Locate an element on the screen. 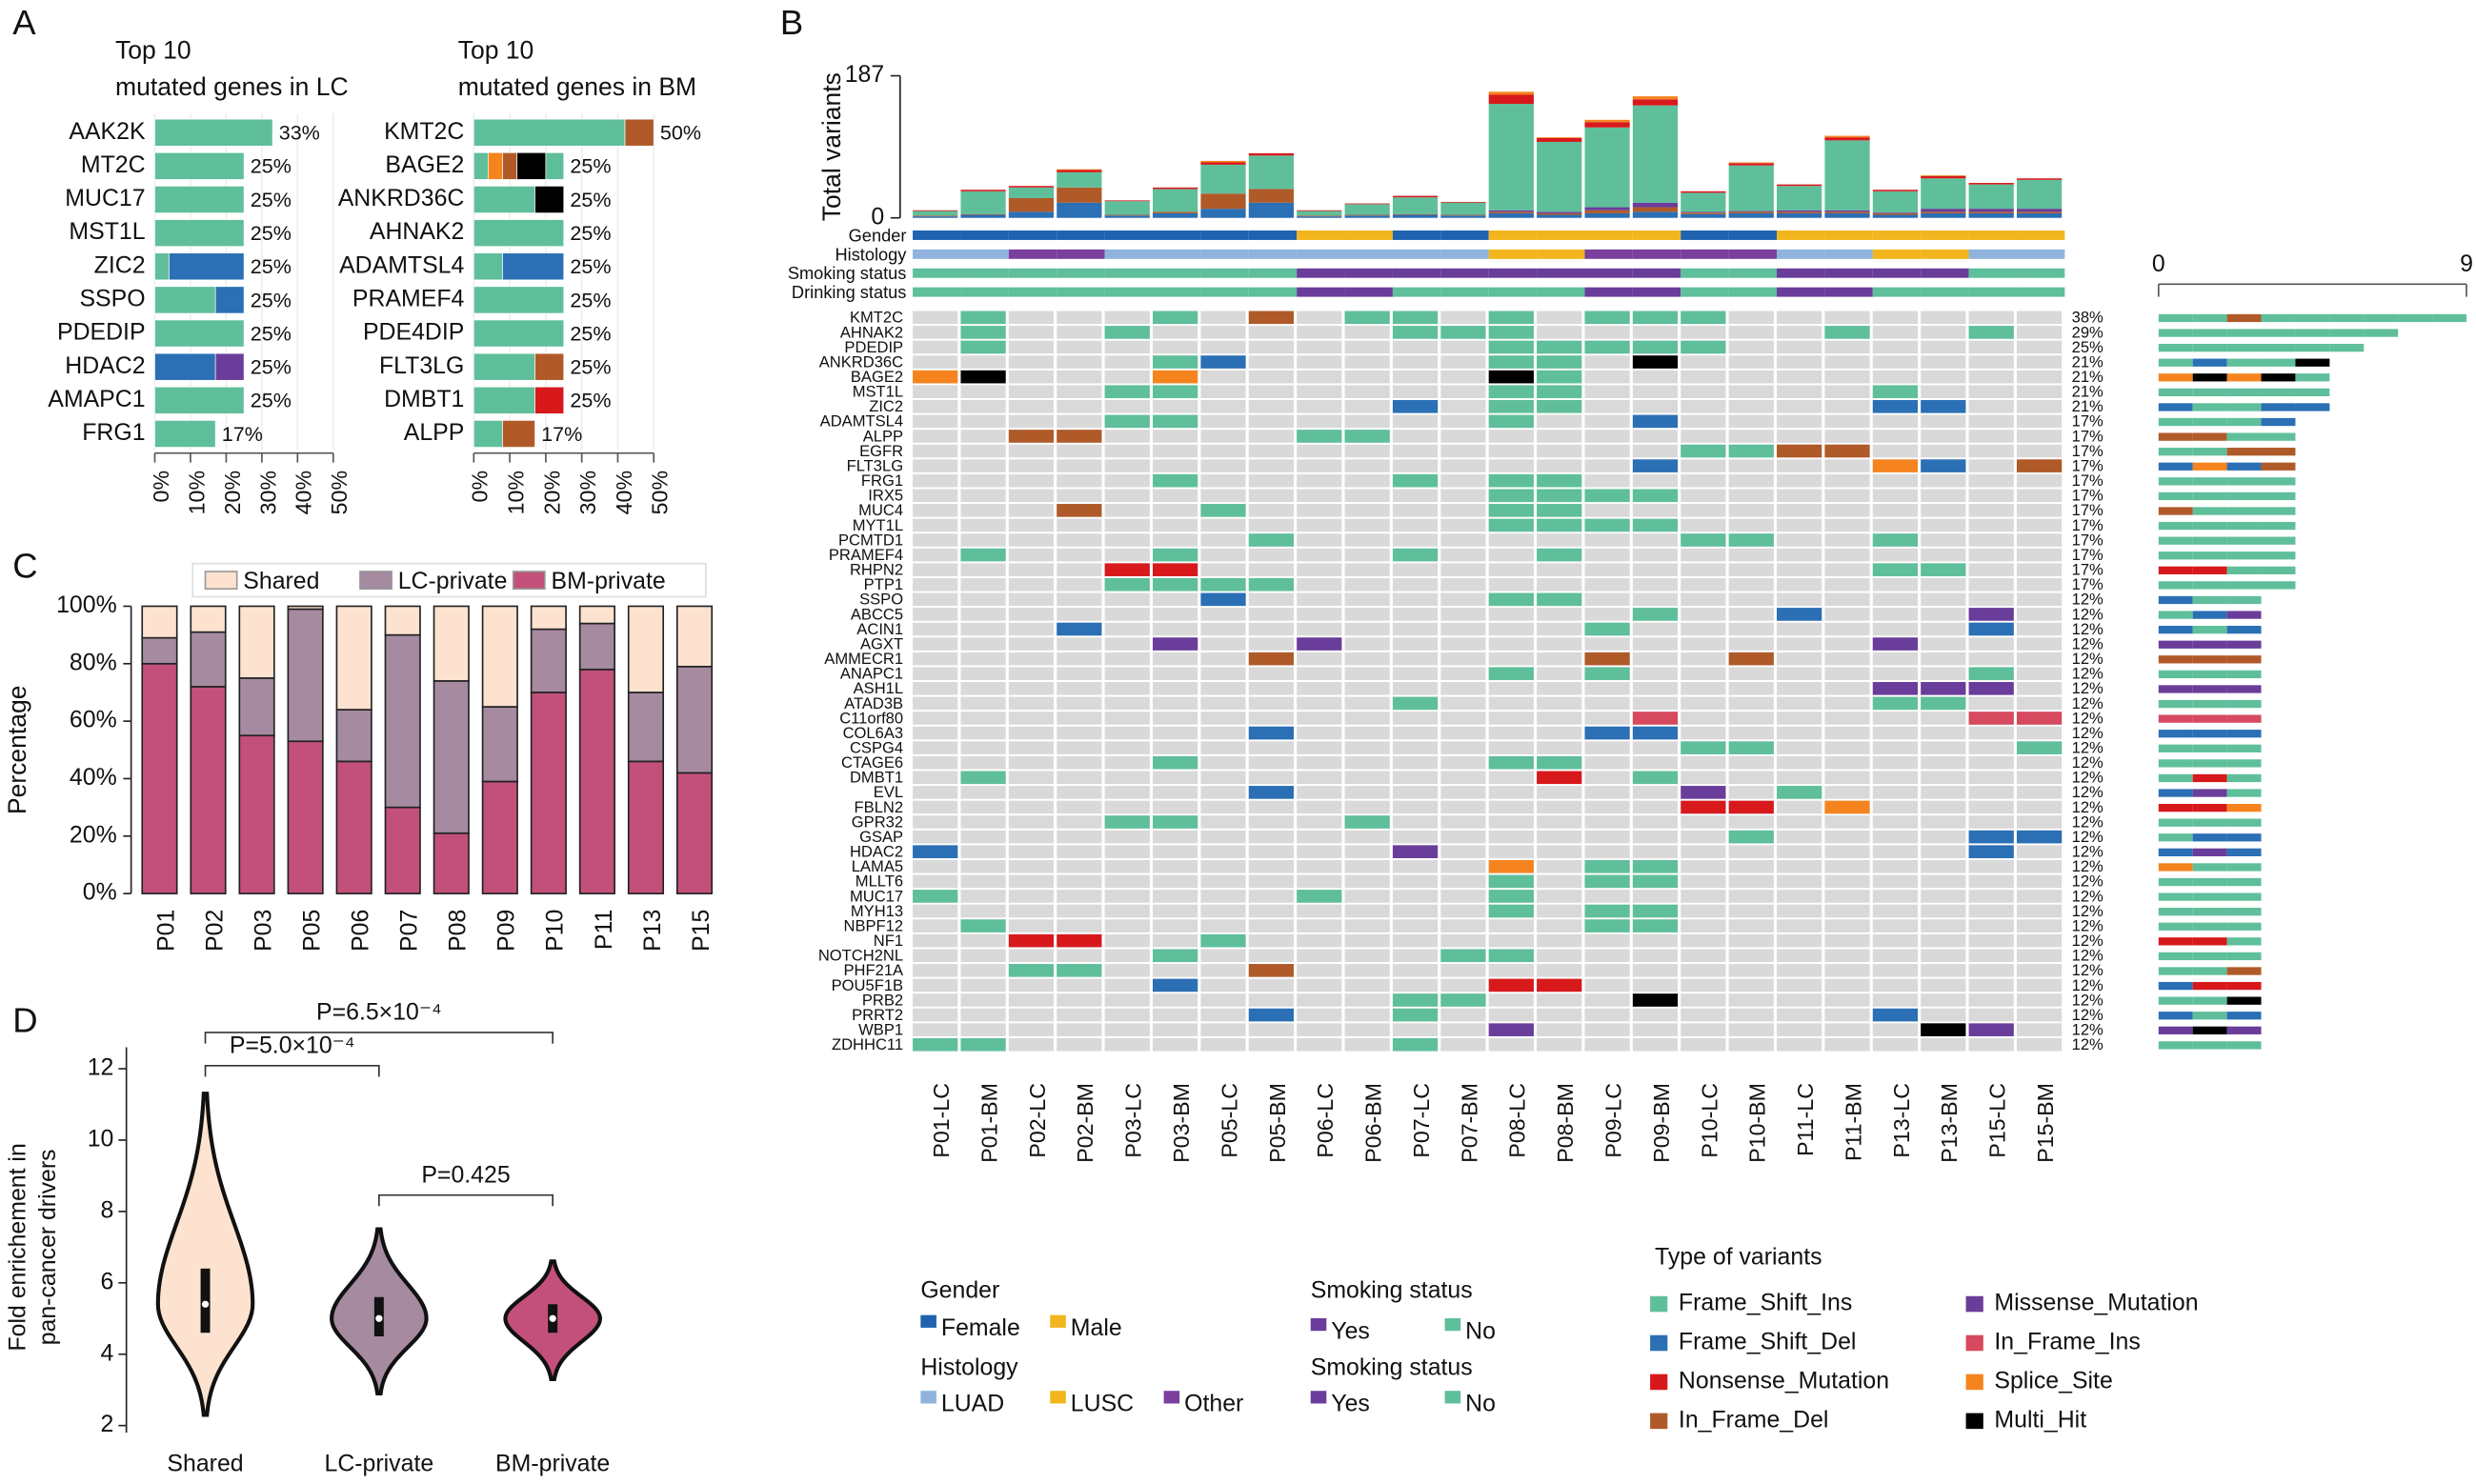 The image size is (2476, 1484). gene-label: ALPP is located at coordinates (434, 432).